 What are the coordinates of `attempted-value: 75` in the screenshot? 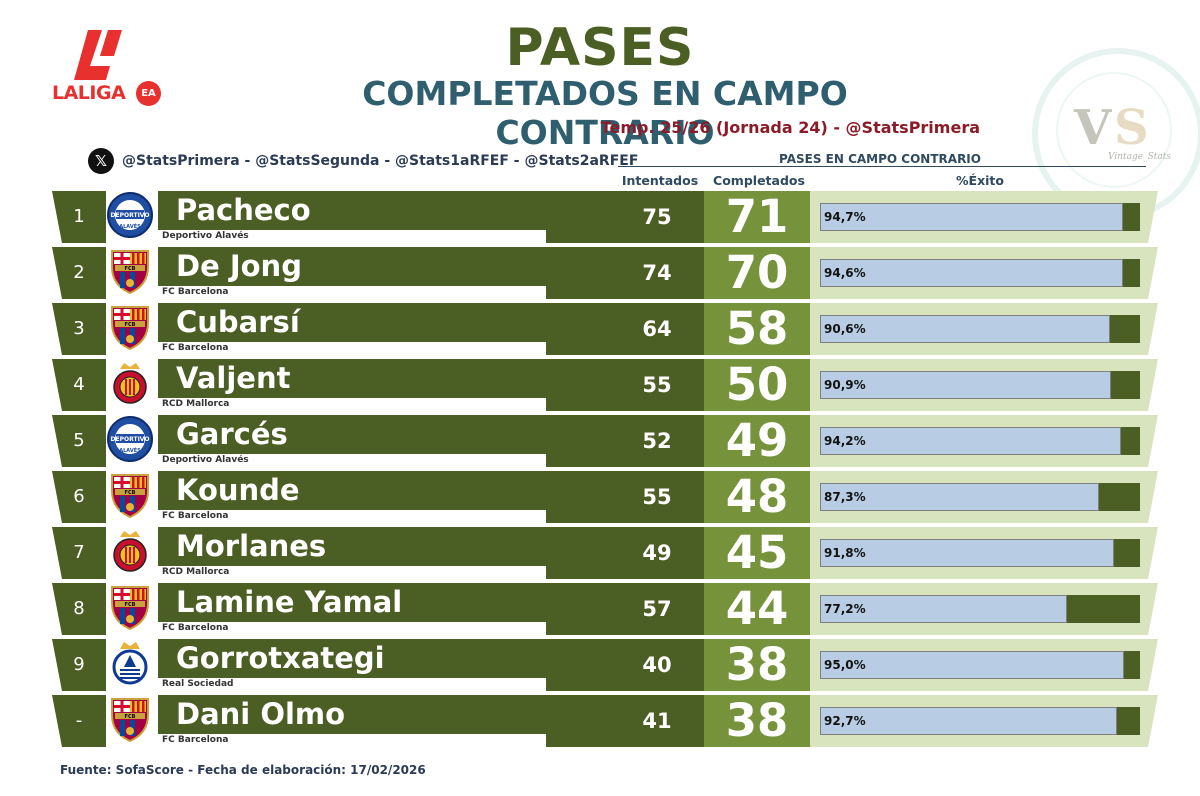 It's located at (657, 217).